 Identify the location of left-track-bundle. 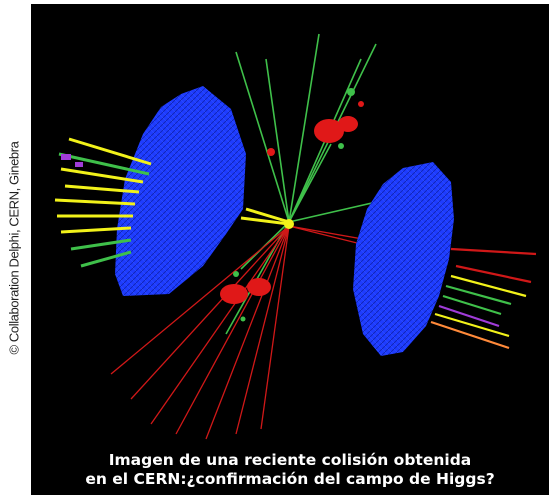
(172, 202).